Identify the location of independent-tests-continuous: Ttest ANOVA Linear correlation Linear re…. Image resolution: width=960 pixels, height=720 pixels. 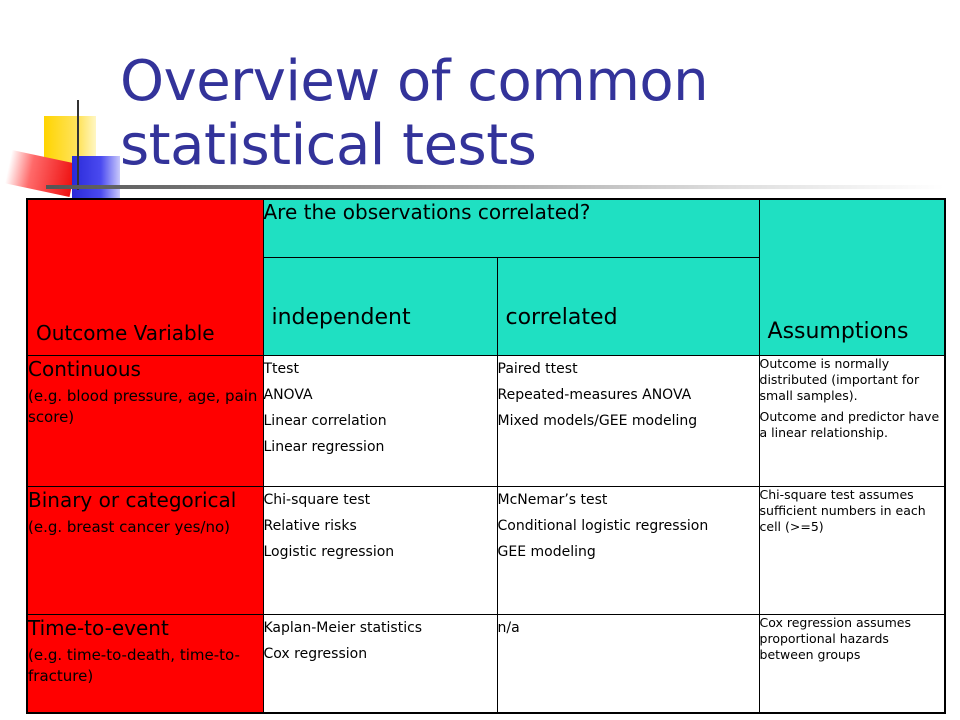
(380, 421).